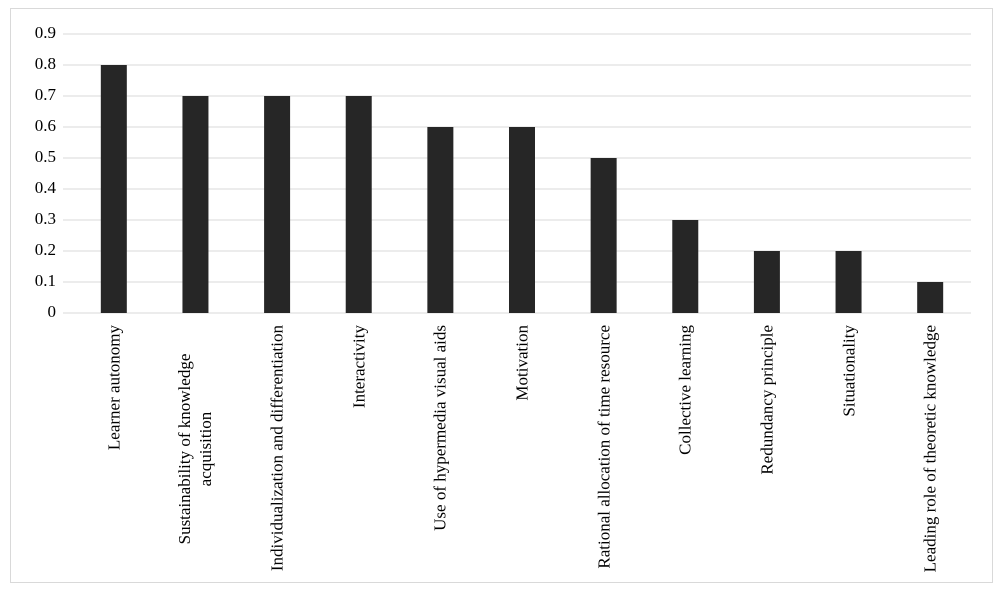 This screenshot has width=1003, height=591. I want to click on y-tick-label: 0.3, so click(45, 218).